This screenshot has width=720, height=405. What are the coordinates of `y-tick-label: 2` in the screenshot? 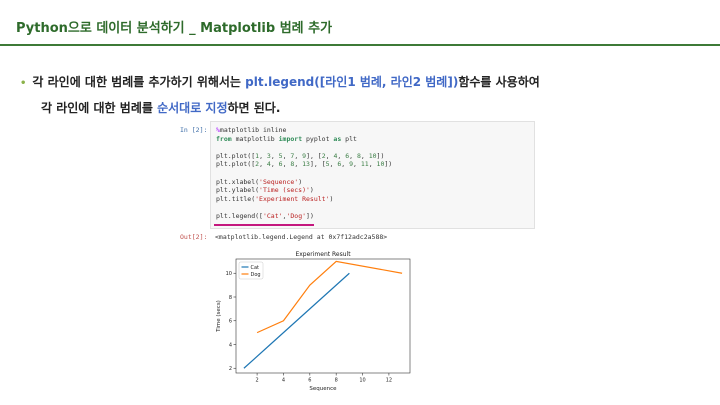 It's located at (230, 369).